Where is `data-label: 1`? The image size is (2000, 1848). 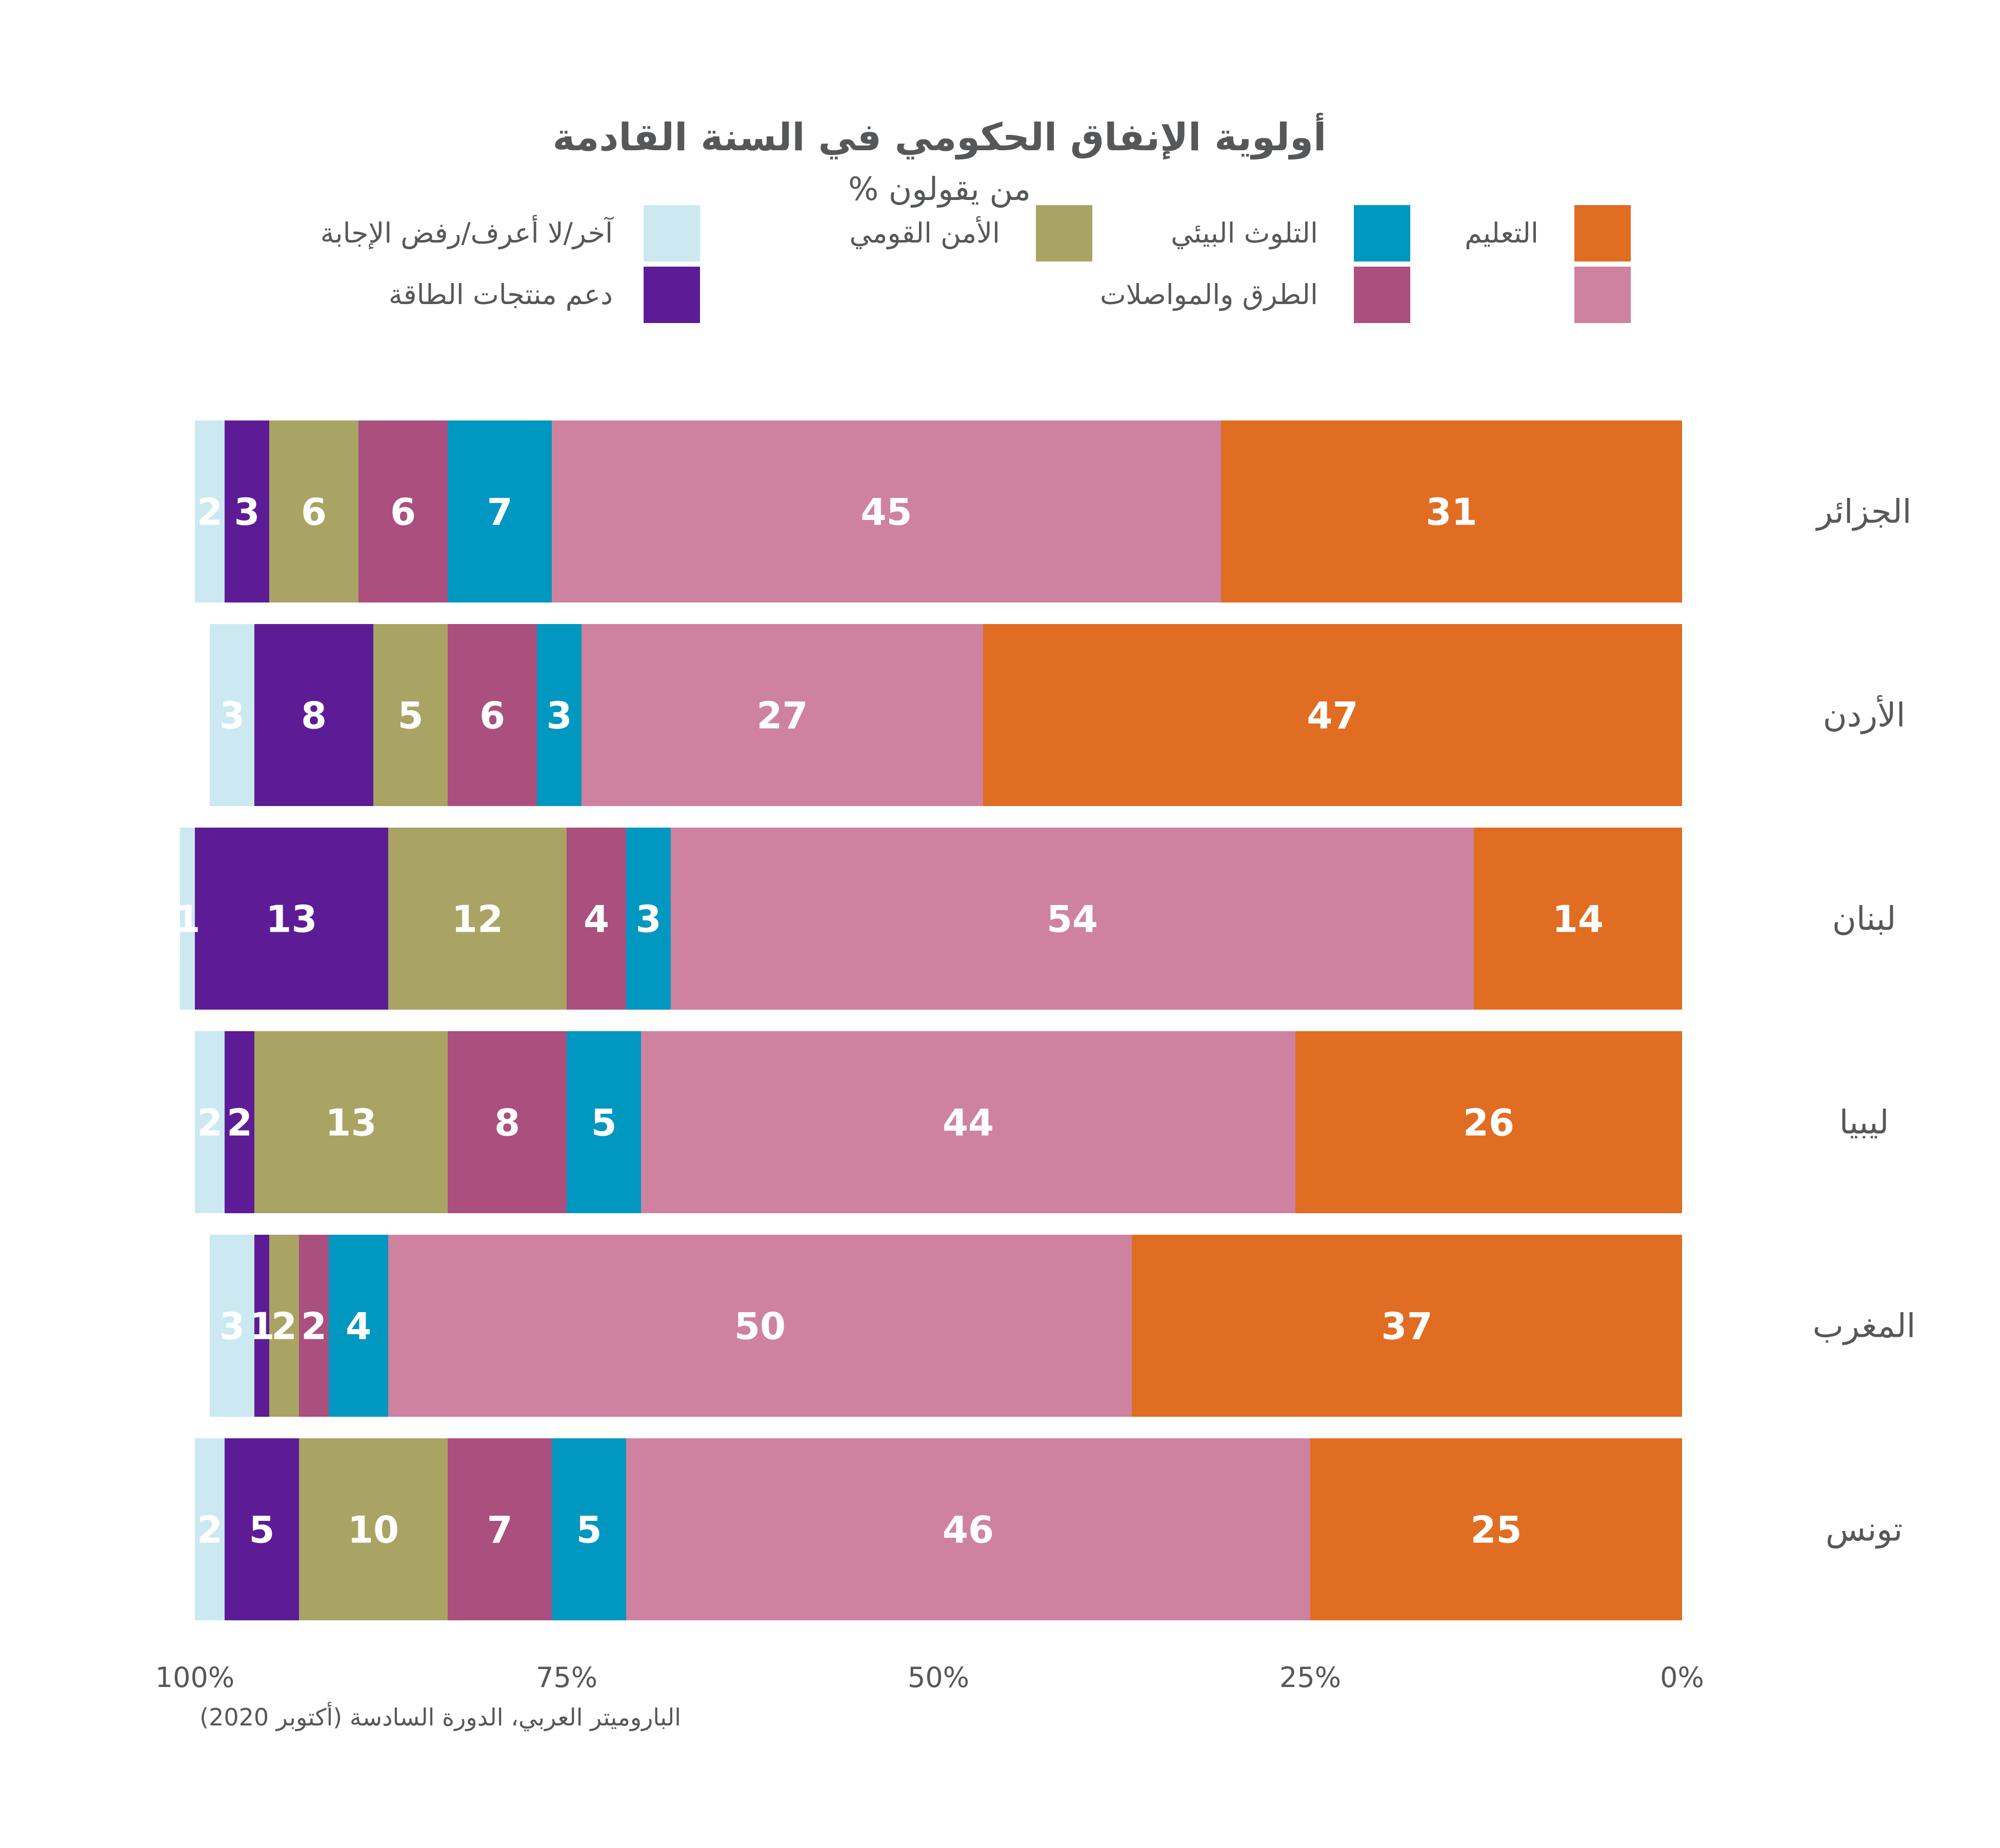
data-label: 1 is located at coordinates (187, 920).